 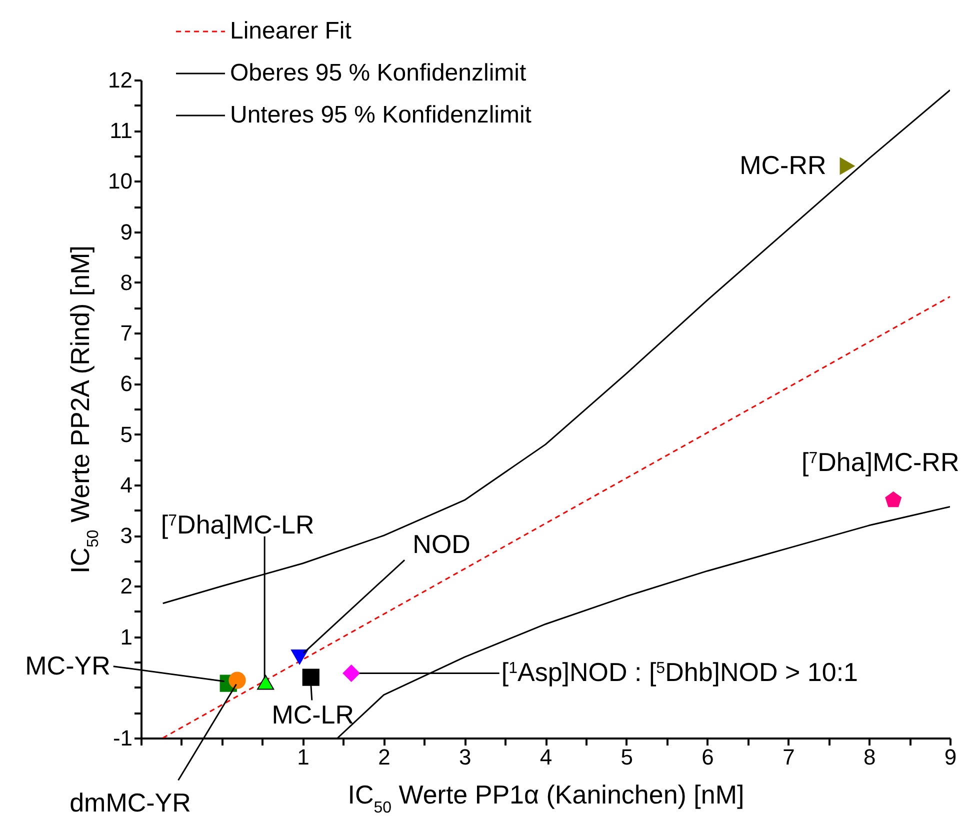 I want to click on legend-label: Oberes 95 % Konfidenzlimit, so click(x=378, y=73).